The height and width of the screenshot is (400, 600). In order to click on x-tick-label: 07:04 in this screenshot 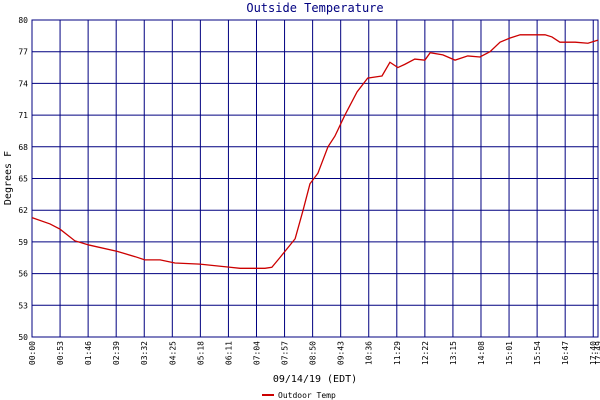, I will do `click(256, 353)`.